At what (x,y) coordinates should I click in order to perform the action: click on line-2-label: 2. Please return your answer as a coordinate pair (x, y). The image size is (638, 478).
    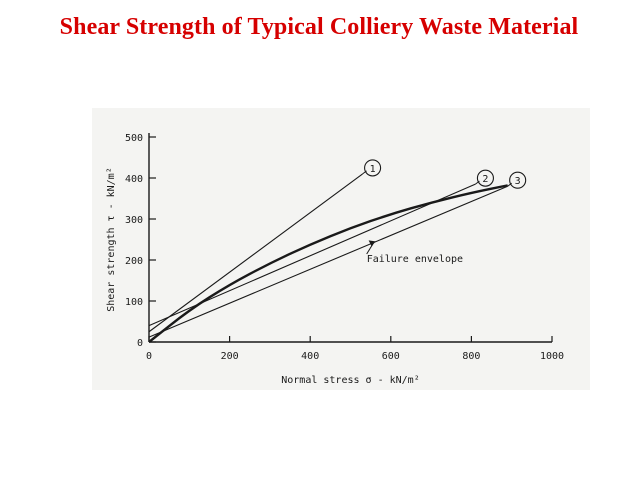
    Looking at the image, I should click on (485, 179).